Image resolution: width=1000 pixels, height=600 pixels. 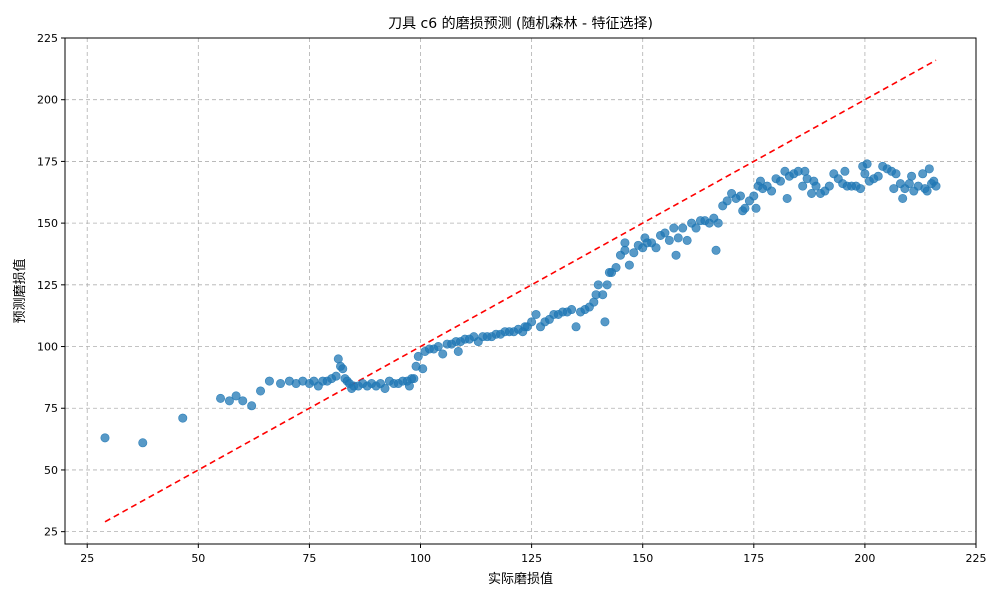 What do you see at coordinates (309, 558) in the screenshot?
I see `x-tick-label: 75` at bounding box center [309, 558].